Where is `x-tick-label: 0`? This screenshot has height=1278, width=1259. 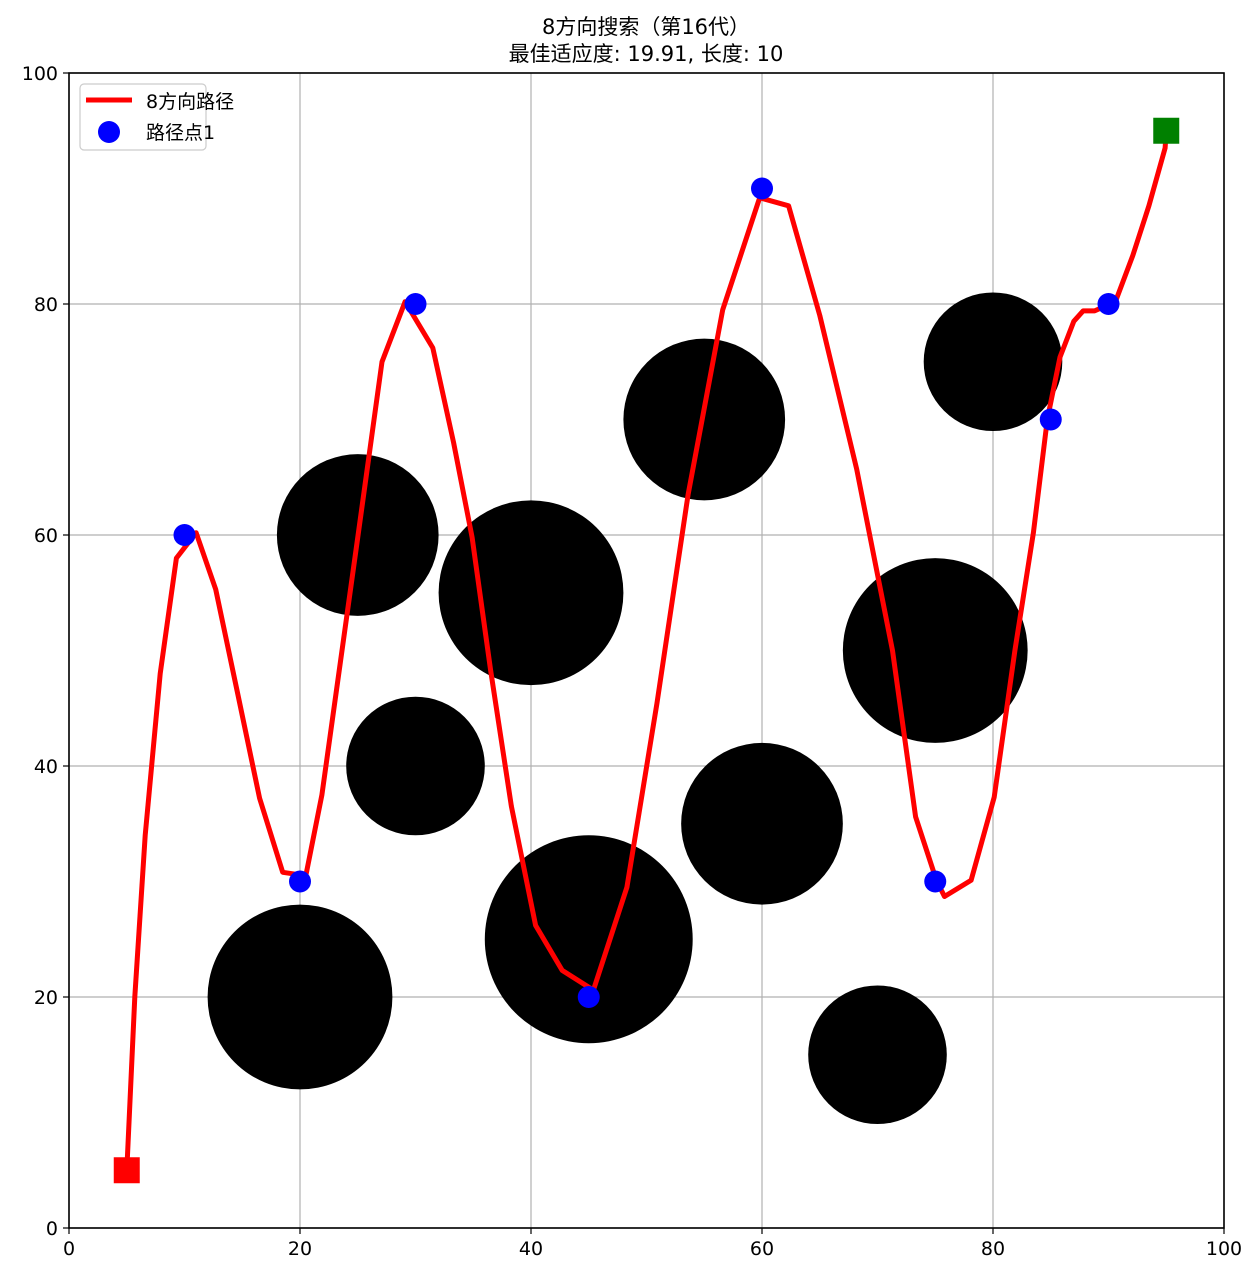
x-tick-label: 0 is located at coordinates (69, 1249).